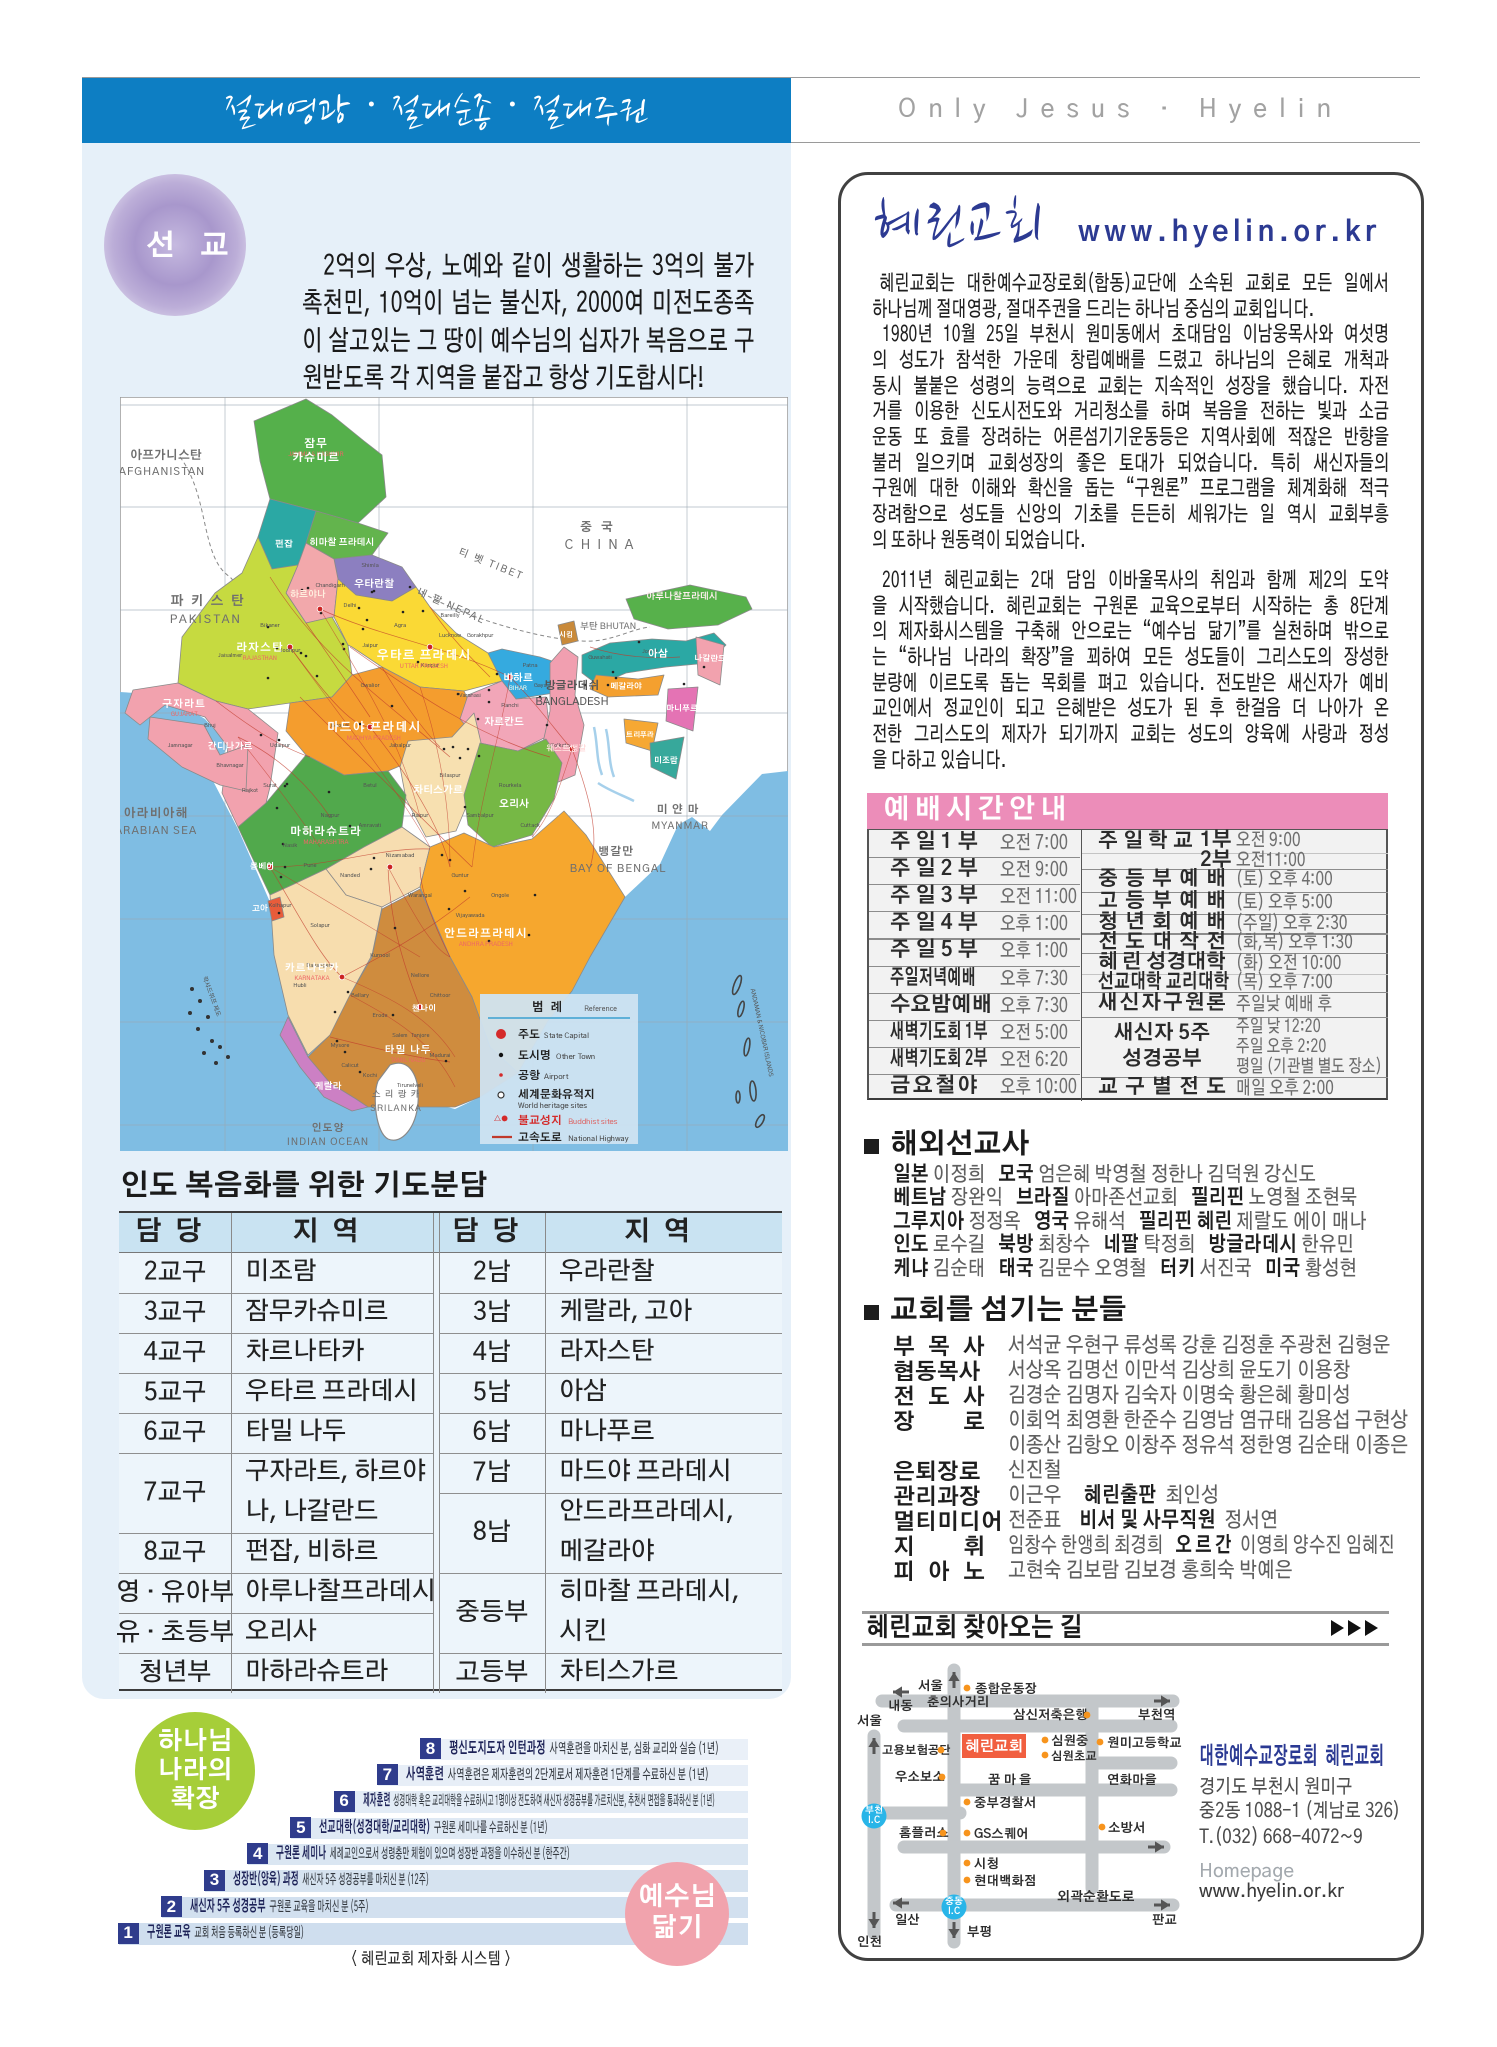  What do you see at coordinates (326, 843) in the screenshot?
I see `svg-text: MAHARASHTRA` at bounding box center [326, 843].